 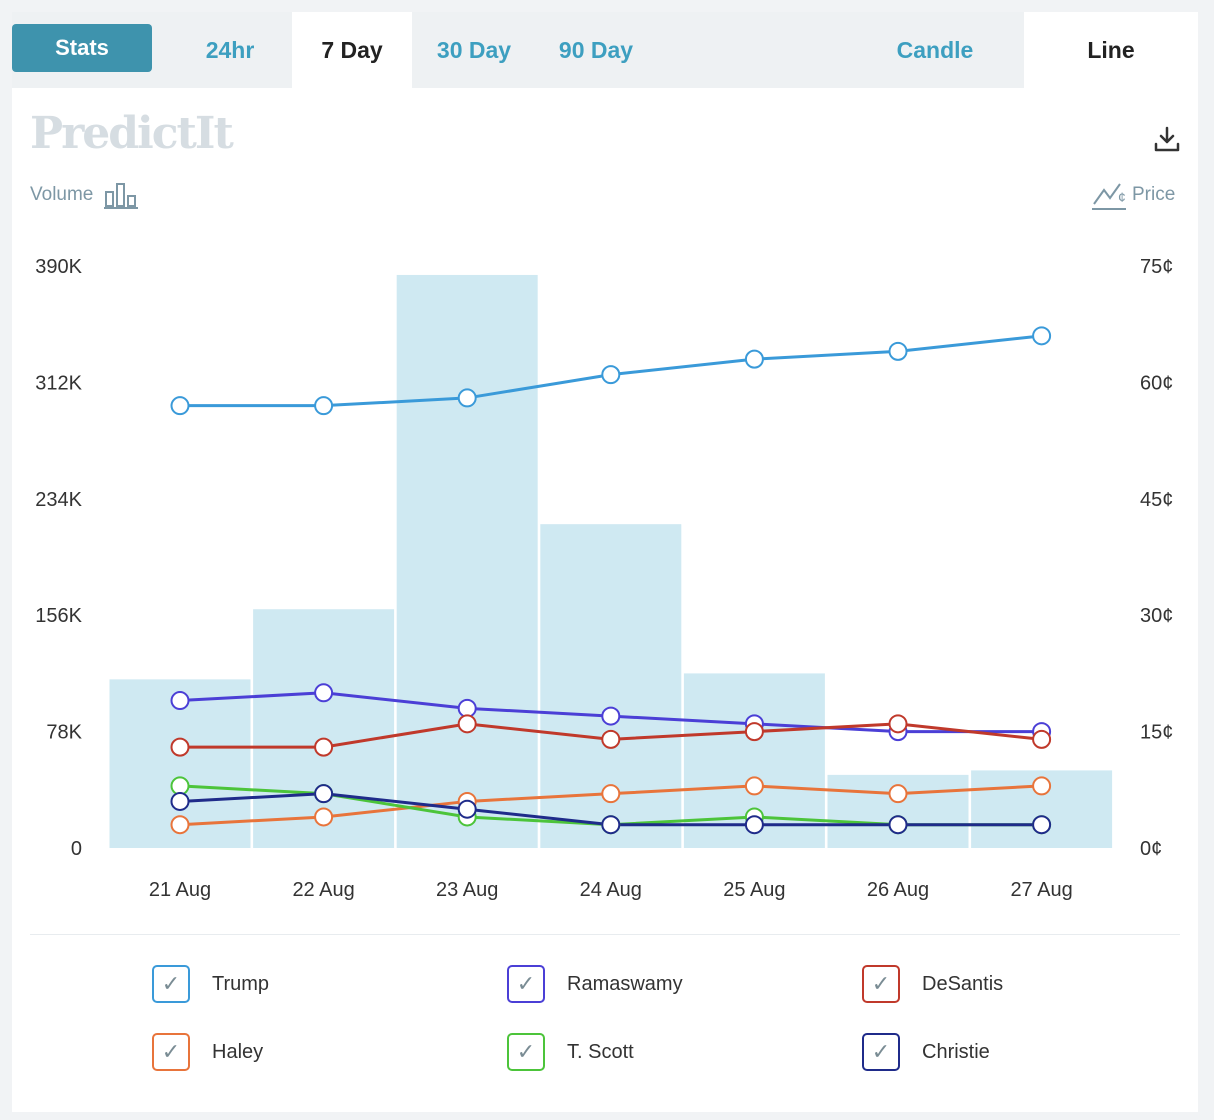 What do you see at coordinates (76, 849) in the screenshot?
I see `volume-axis-tick: 0` at bounding box center [76, 849].